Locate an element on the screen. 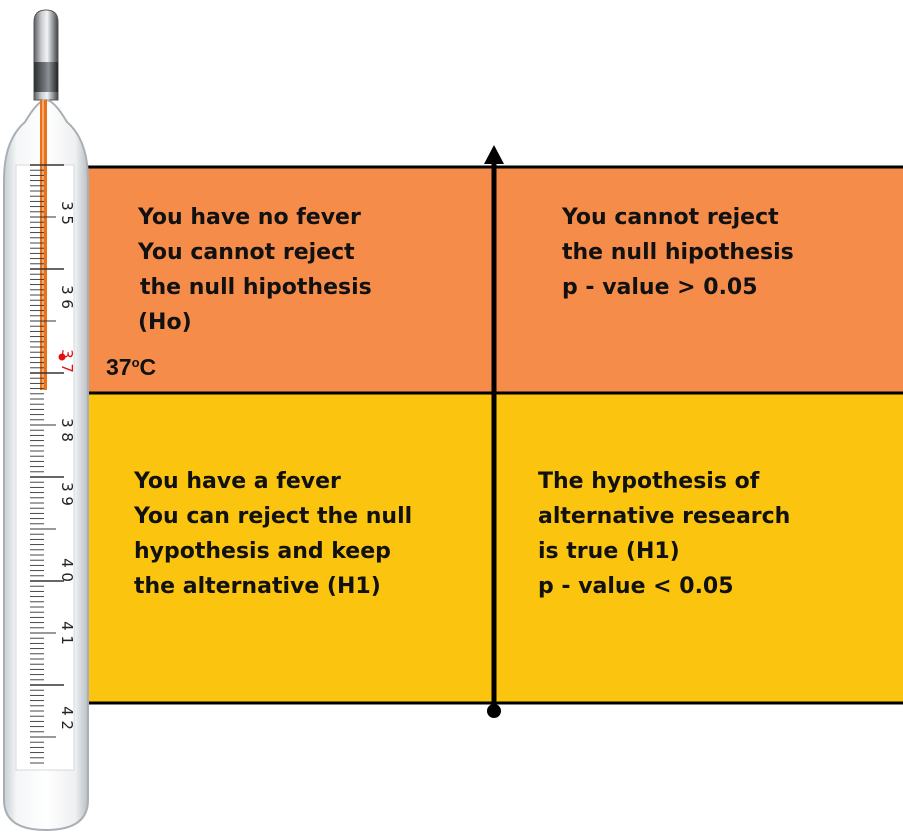 The image size is (903, 836). bottom-left-line-1: You have a fever is located at coordinates (237, 481).